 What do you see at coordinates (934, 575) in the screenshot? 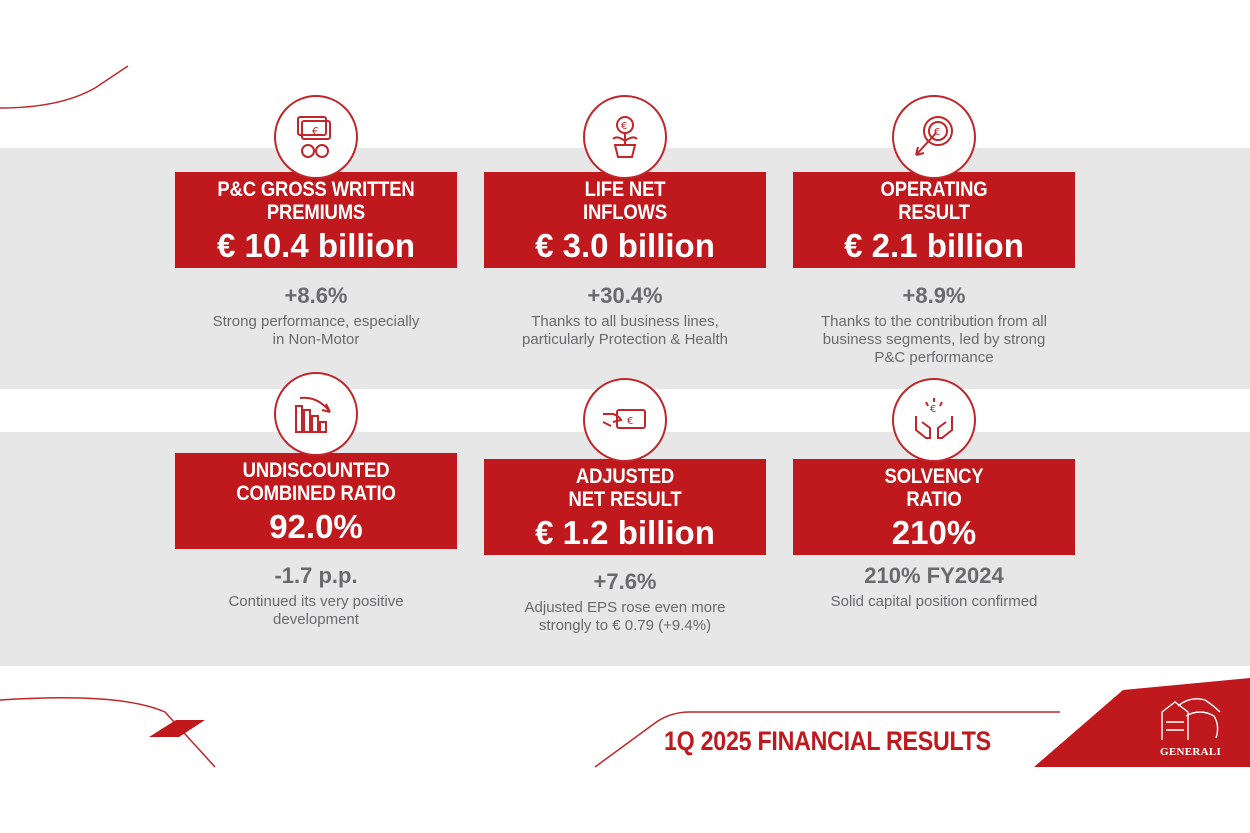
I see `kpi-delta: 210% FY2024` at bounding box center [934, 575].